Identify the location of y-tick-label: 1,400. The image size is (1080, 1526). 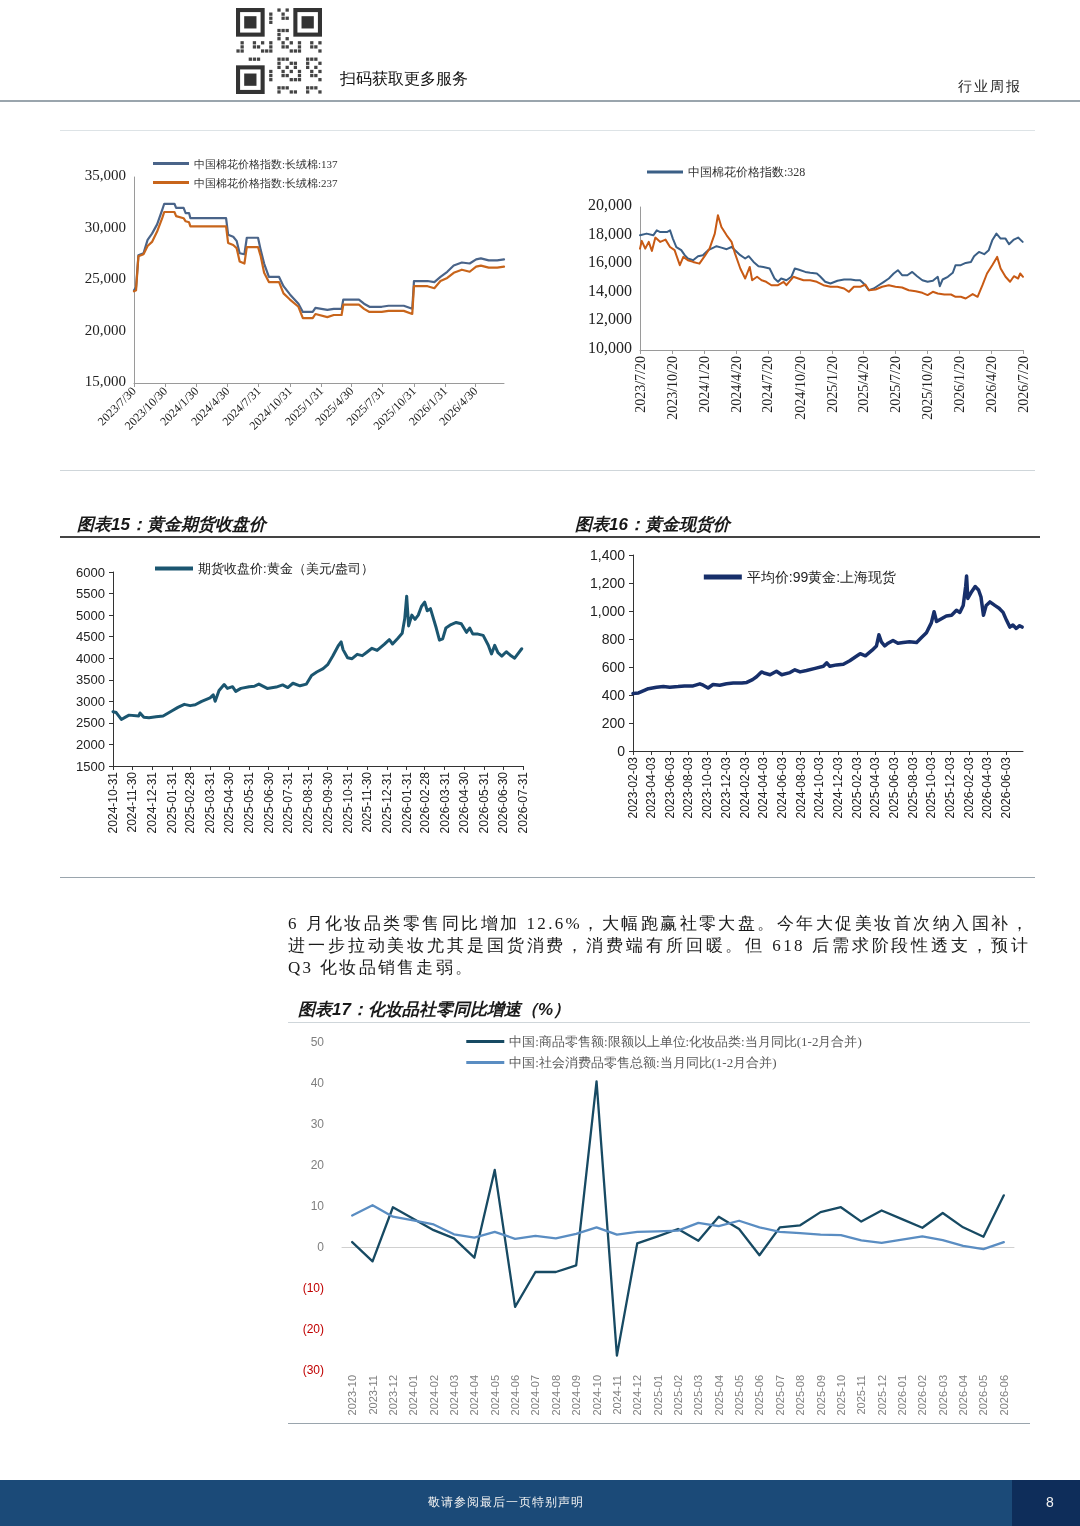
(607, 555).